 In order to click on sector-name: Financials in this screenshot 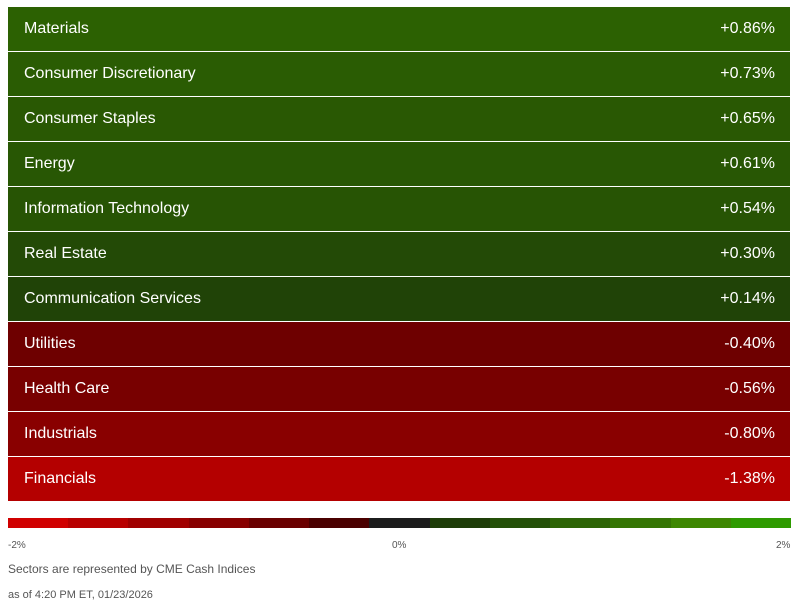, I will do `click(60, 478)`.